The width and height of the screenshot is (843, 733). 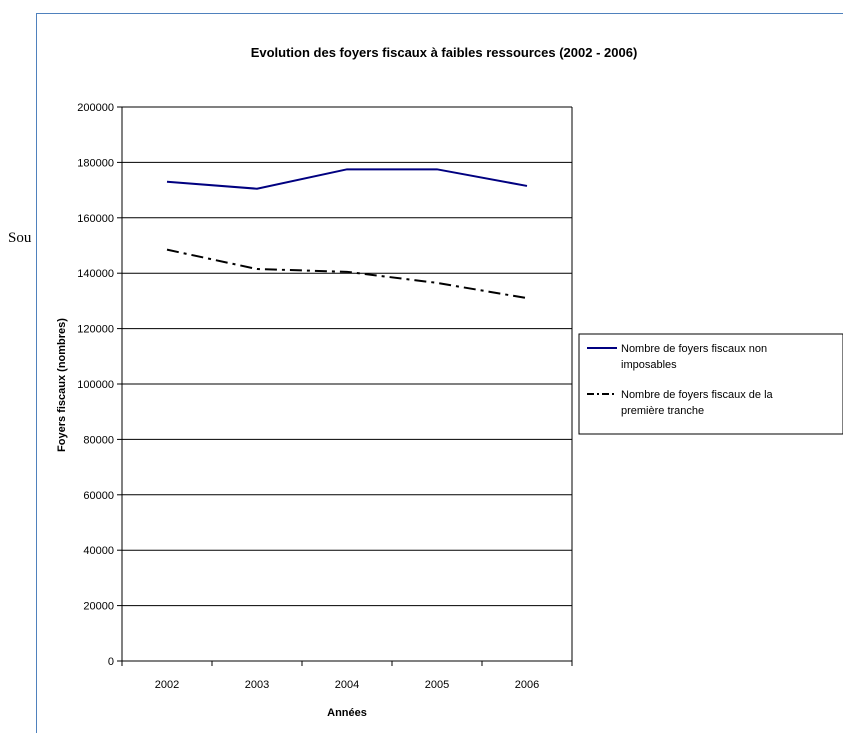 I want to click on frame-left-border, so click(x=36, y=373).